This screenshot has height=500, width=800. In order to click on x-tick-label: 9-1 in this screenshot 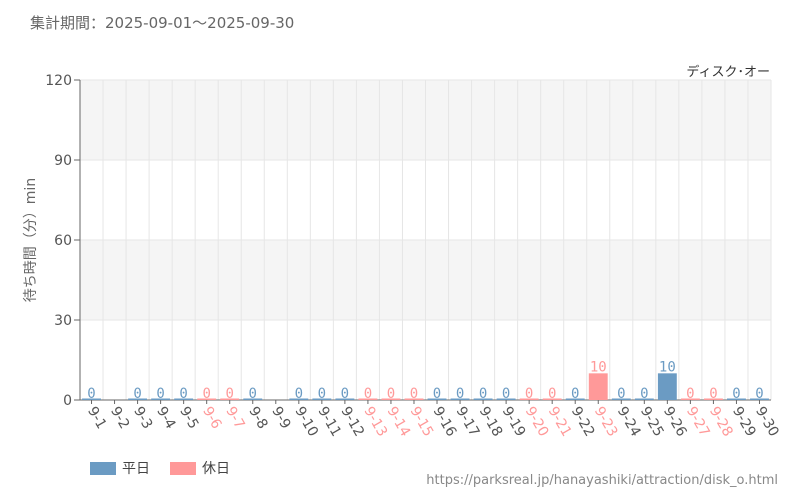, I will do `click(96, 418)`.